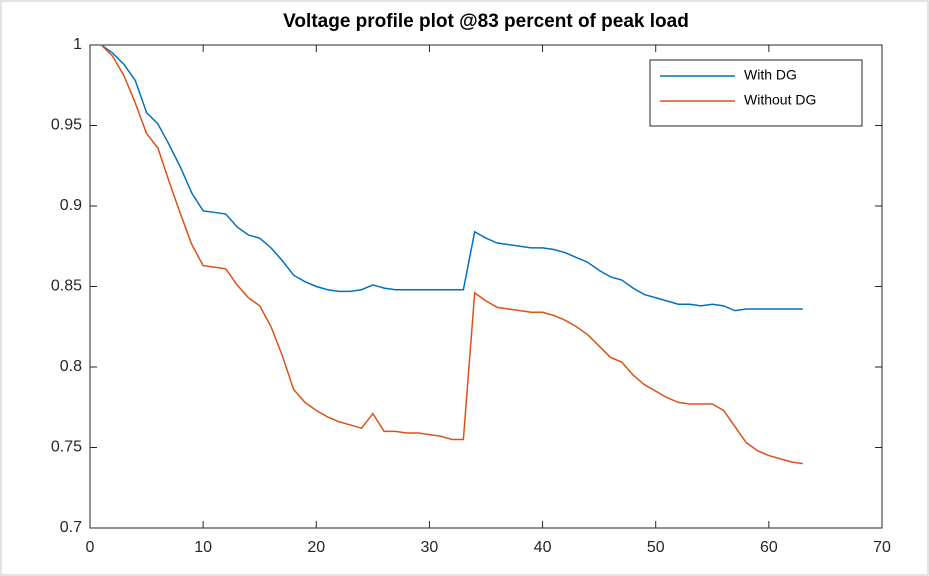 The image size is (929, 576). What do you see at coordinates (543, 547) in the screenshot?
I see `x-tick-label: 40` at bounding box center [543, 547].